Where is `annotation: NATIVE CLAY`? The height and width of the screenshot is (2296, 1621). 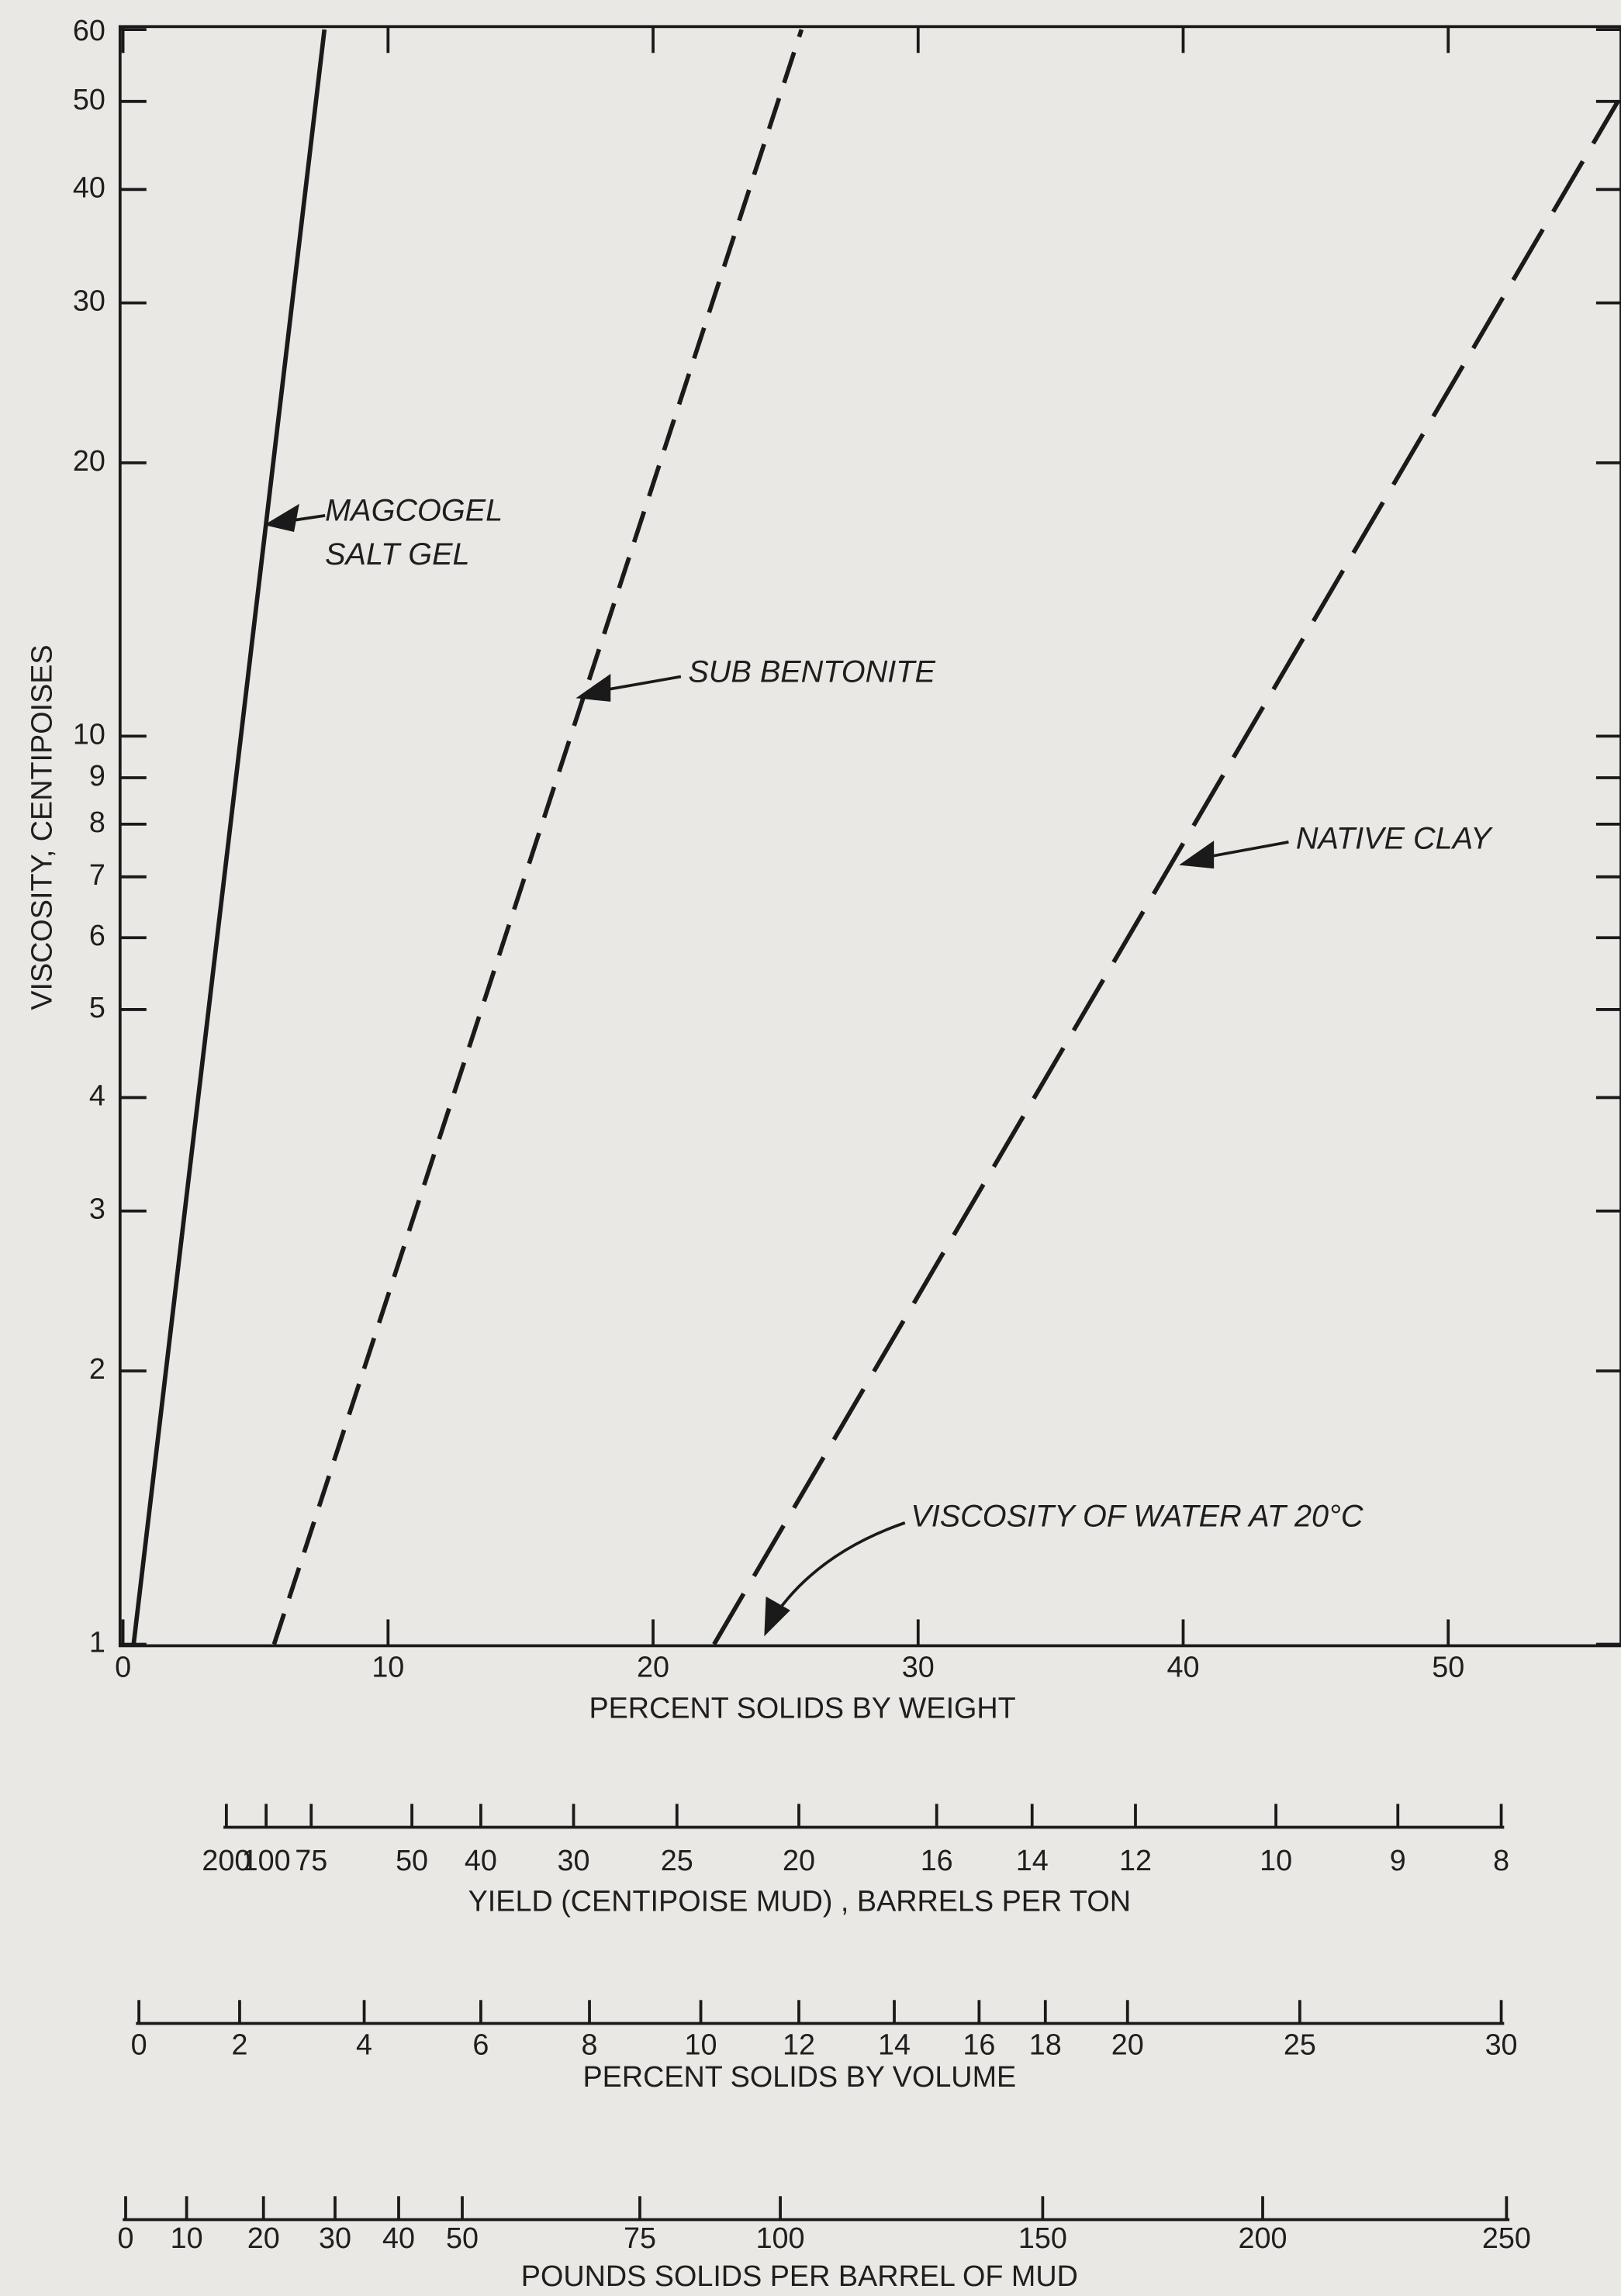 annotation: NATIVE CLAY is located at coordinates (1395, 838).